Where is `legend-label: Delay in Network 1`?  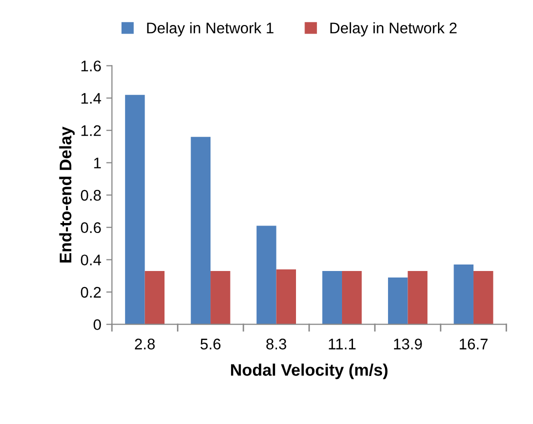
legend-label: Delay in Network 1 is located at coordinates (210, 29).